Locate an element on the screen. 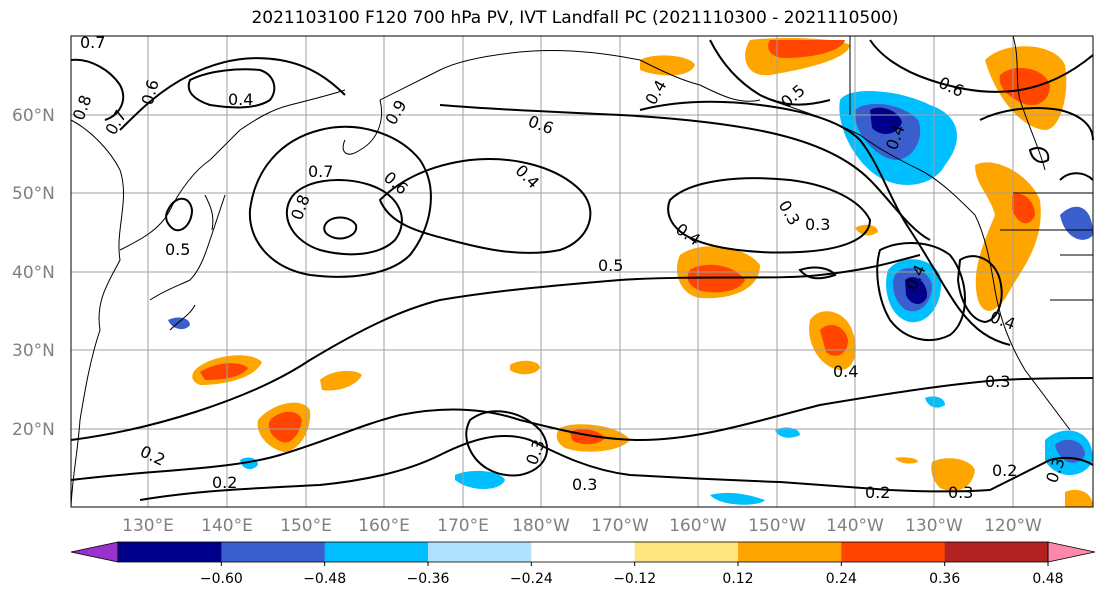 The width and height of the screenshot is (1105, 601). colorbar-tick-label: 0.48 is located at coordinates (1047, 579).